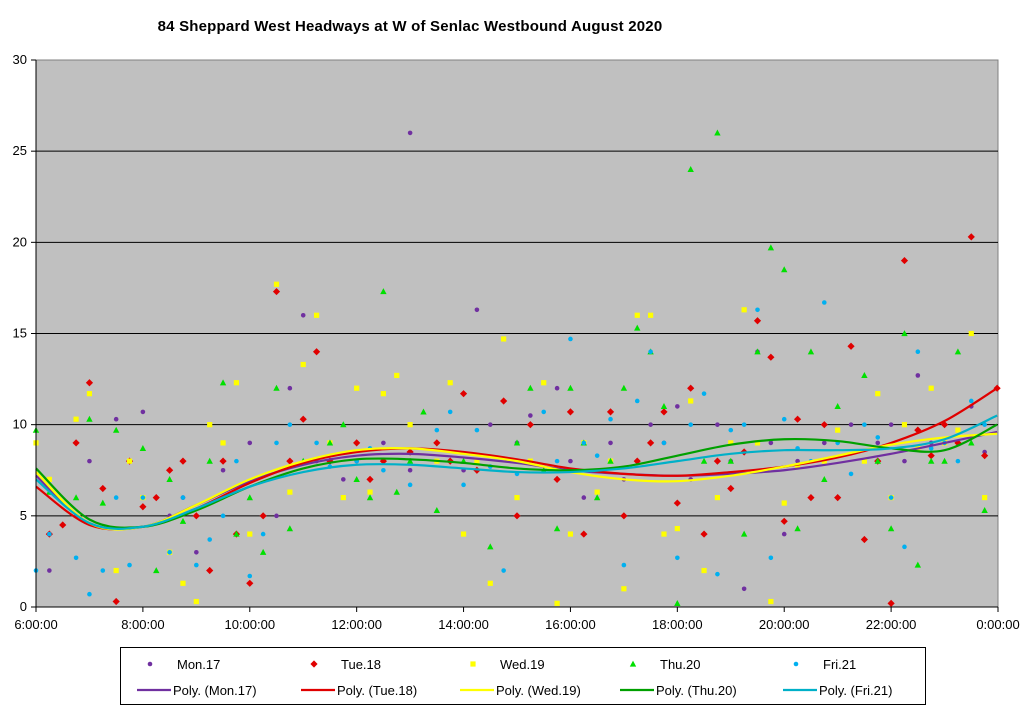  Describe the element at coordinates (473, 664) in the screenshot. I see `legend-marker` at that location.